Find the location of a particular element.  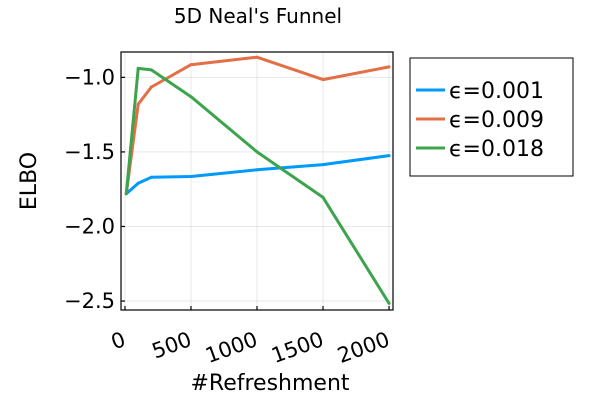

legend-label: ϵ=0.018 is located at coordinates (496, 149).